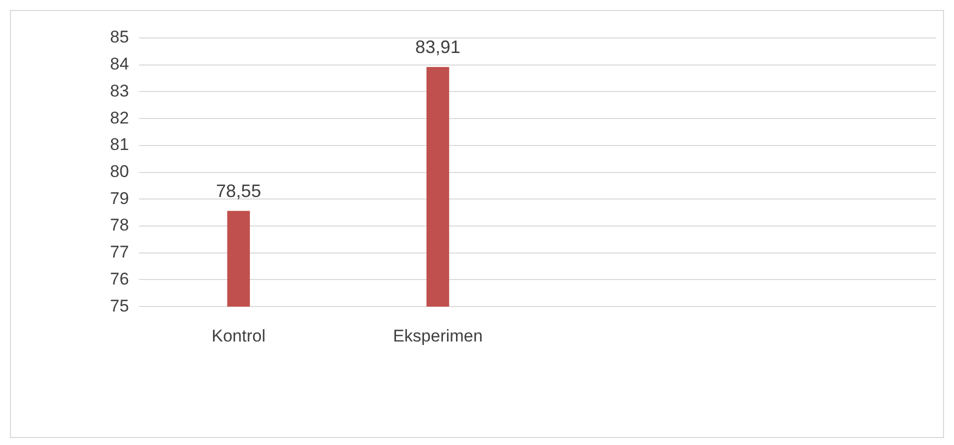 This screenshot has width=954, height=445. I want to click on y-tick-label: 81, so click(119, 144).